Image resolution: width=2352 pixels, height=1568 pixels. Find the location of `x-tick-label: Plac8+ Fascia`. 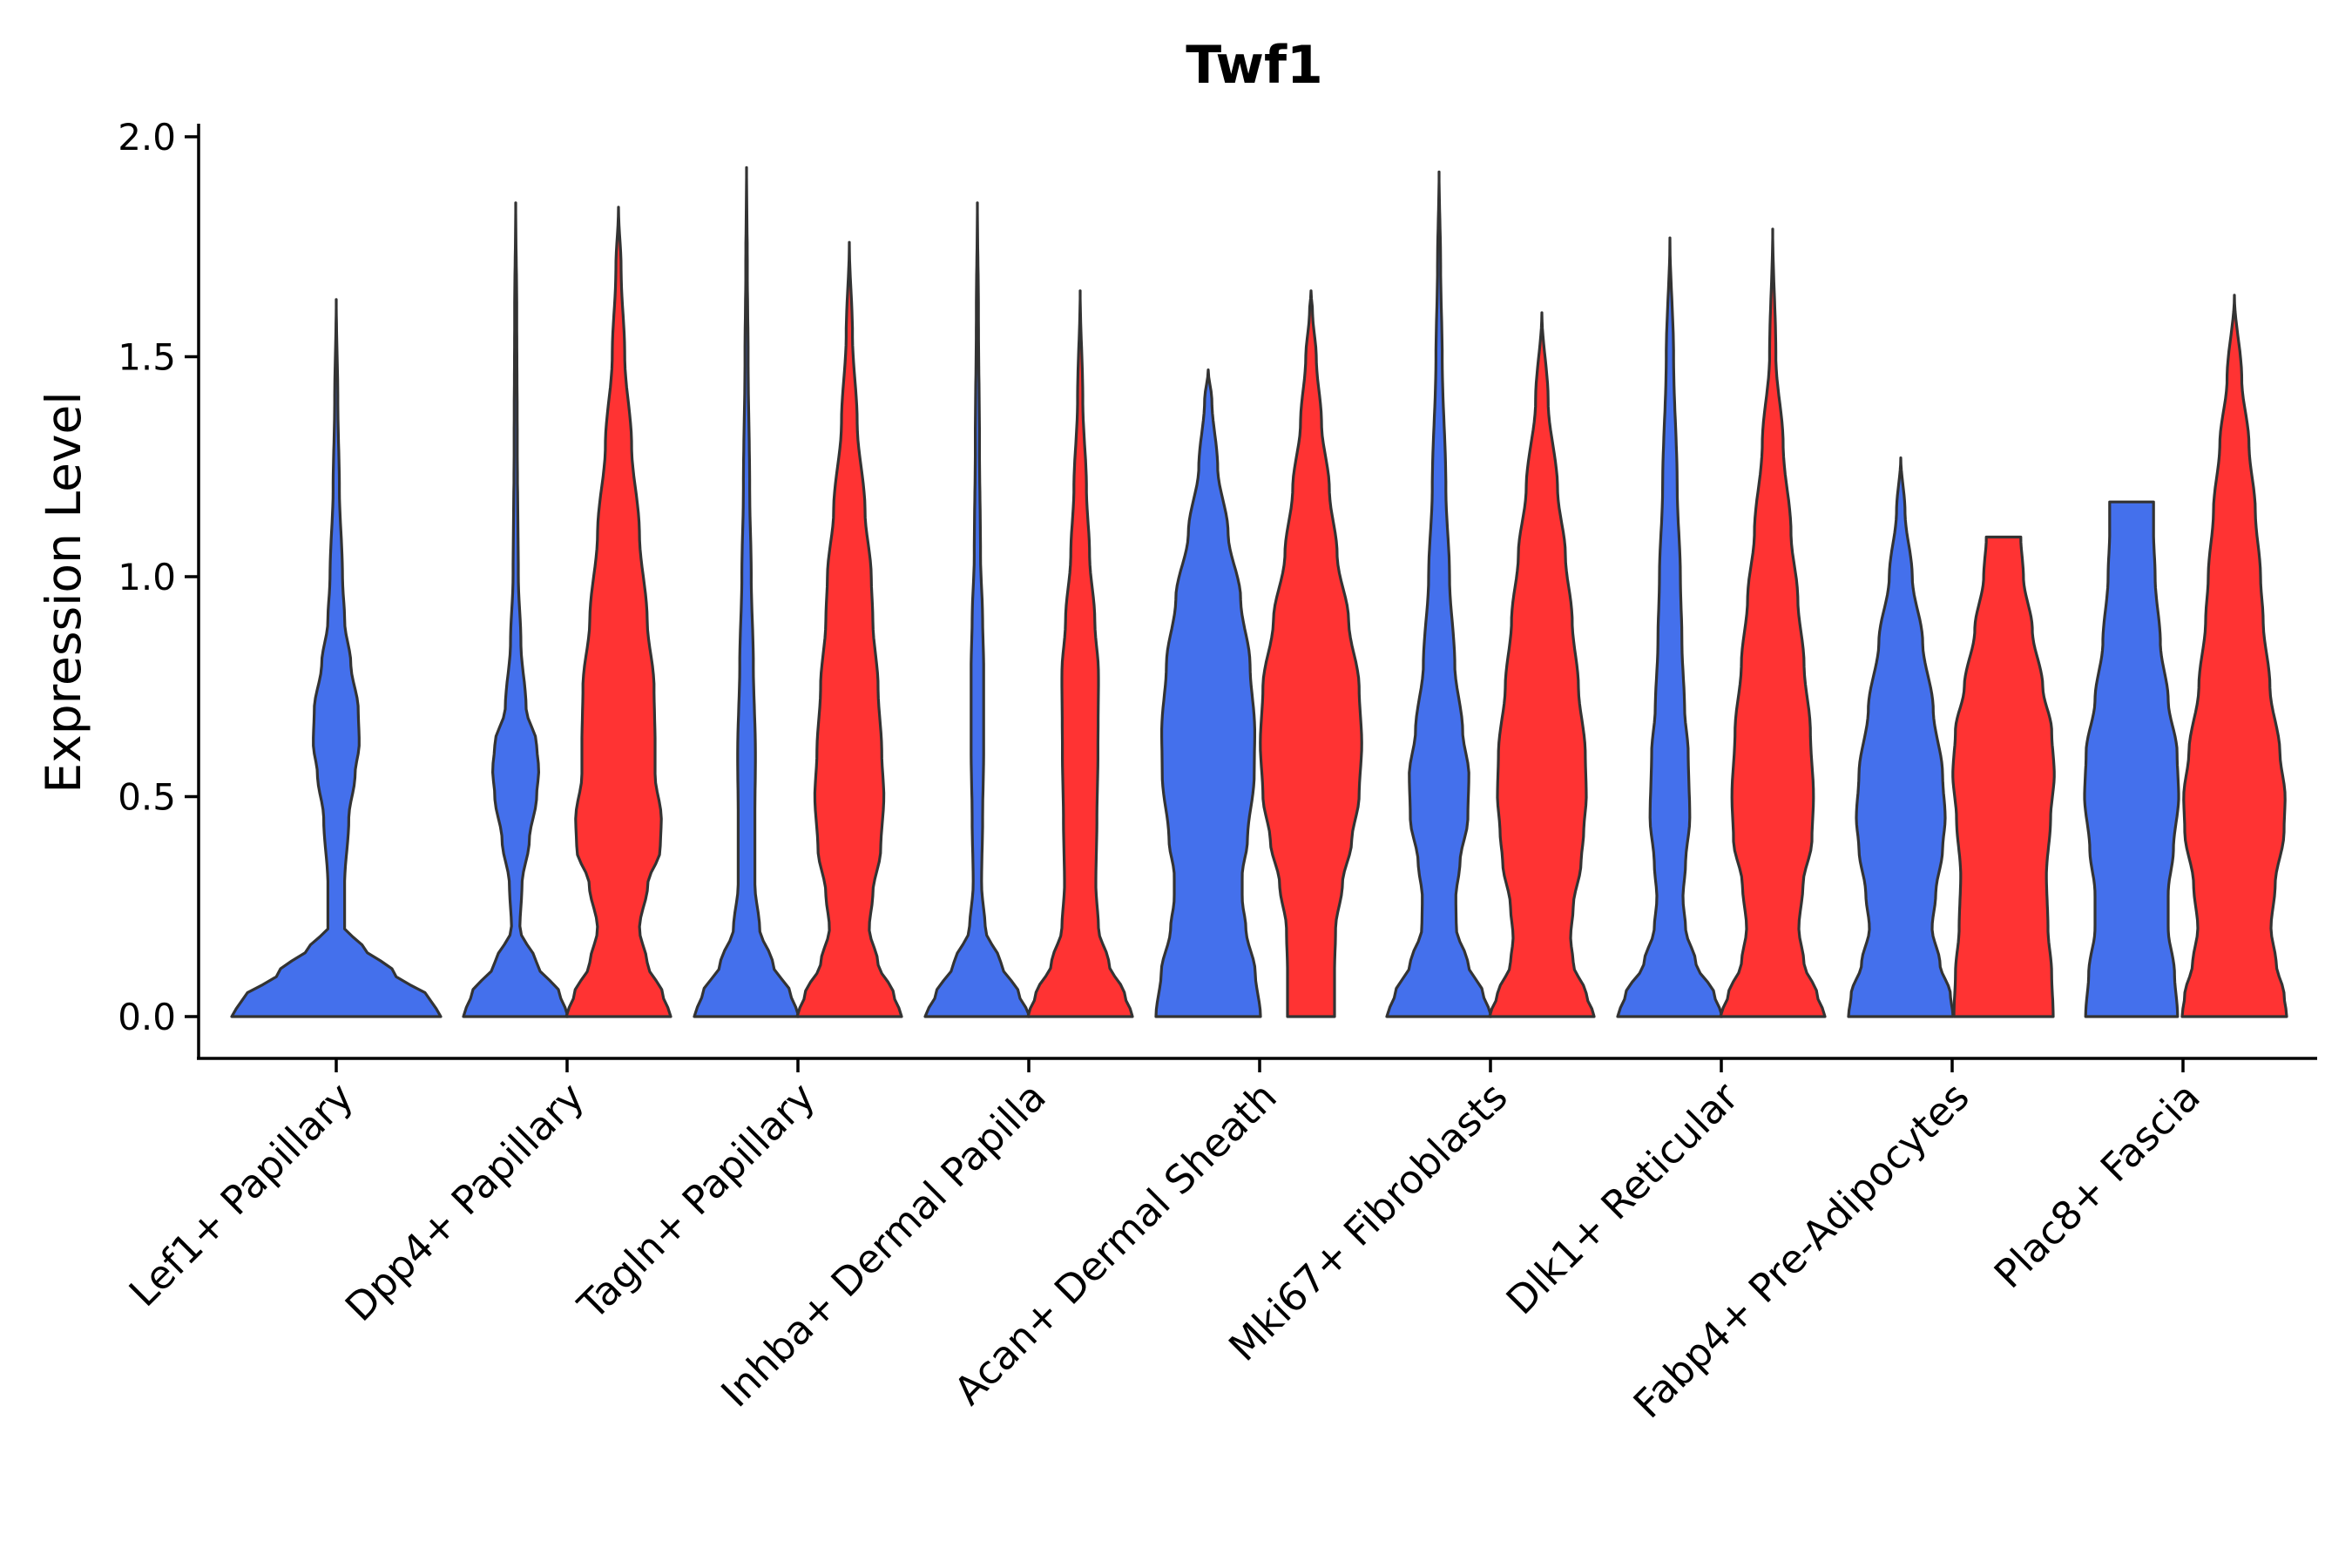

x-tick-label: Plac8+ Fascia is located at coordinates (2097, 1185).